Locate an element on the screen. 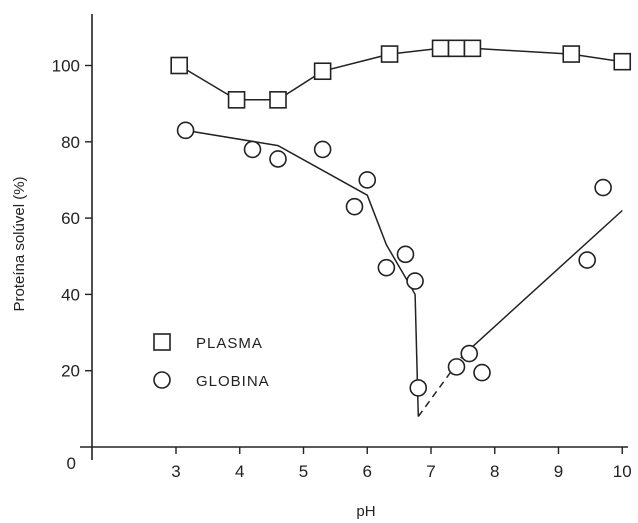  legend-plasma-marker is located at coordinates (162, 342).